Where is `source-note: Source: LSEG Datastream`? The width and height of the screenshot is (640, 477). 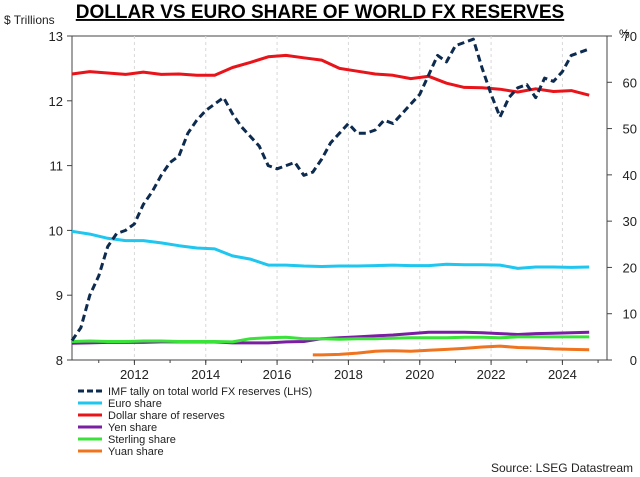 source-note: Source: LSEG Datastream is located at coordinates (562, 468).